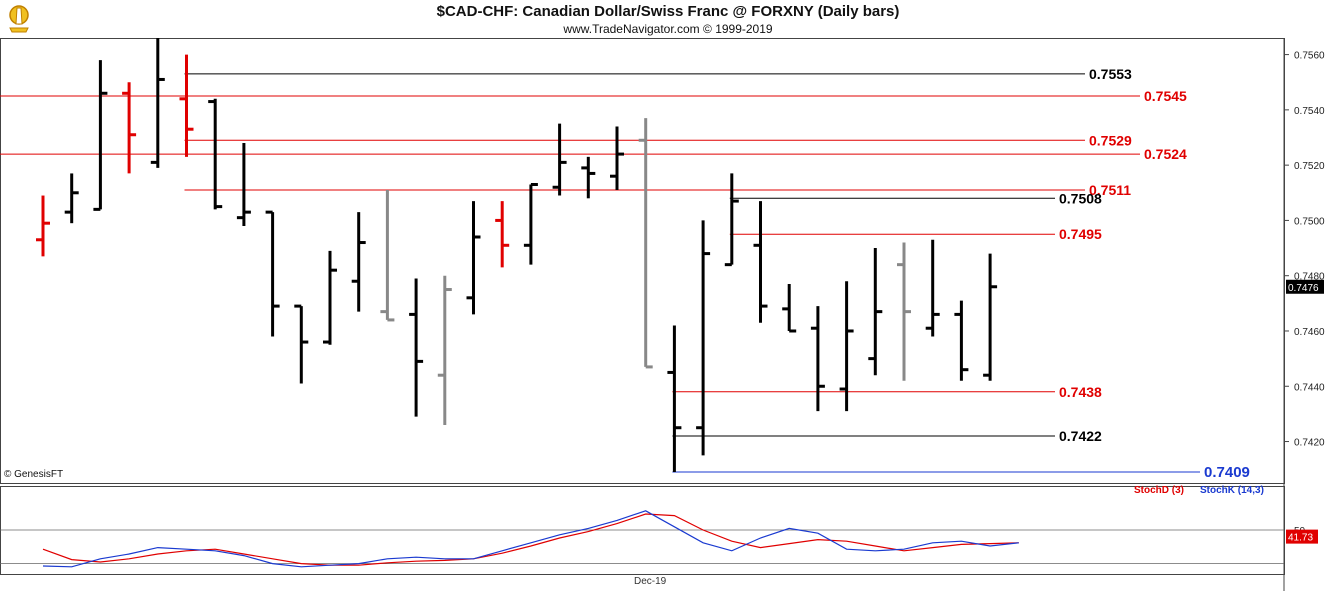 This screenshot has width=1336, height=591. Describe the element at coordinates (650, 581) in the screenshot. I see `x-axis-date-label: Dec-19` at that location.